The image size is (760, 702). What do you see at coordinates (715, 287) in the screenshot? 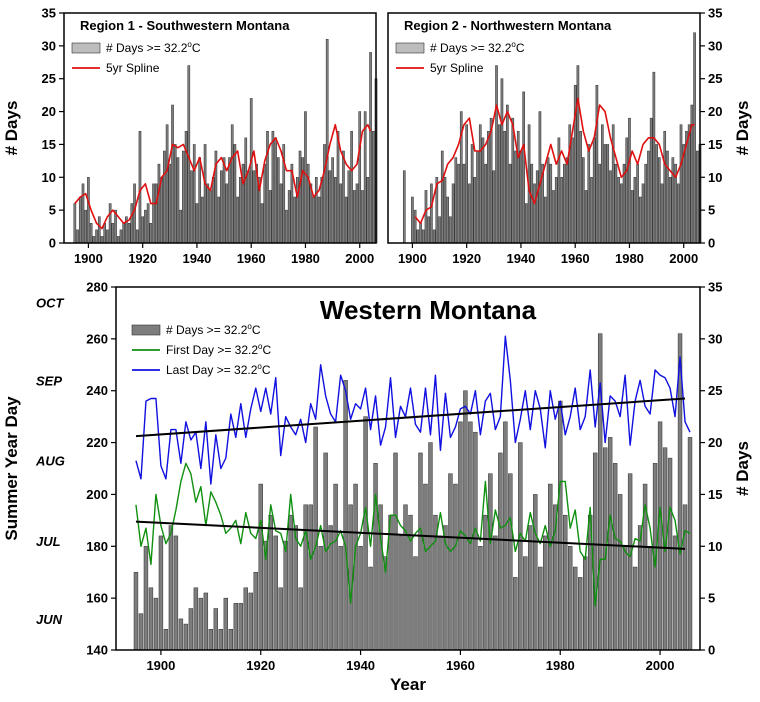
I see `y-tick-label-right: 35` at bounding box center [715, 287].